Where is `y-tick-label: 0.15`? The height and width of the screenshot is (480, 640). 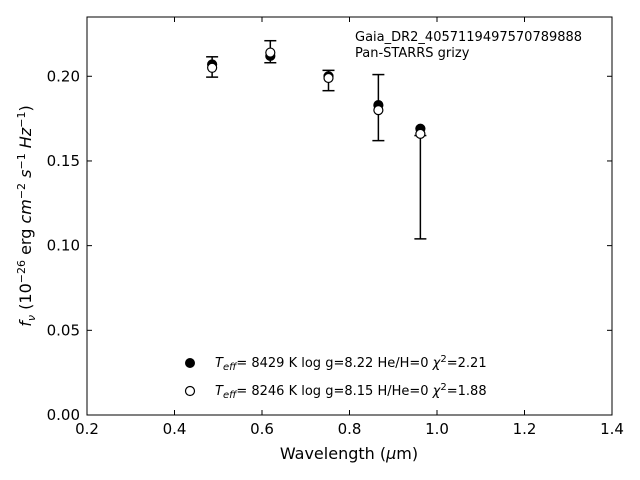 y-tick-label: 0.15 is located at coordinates (63, 161).